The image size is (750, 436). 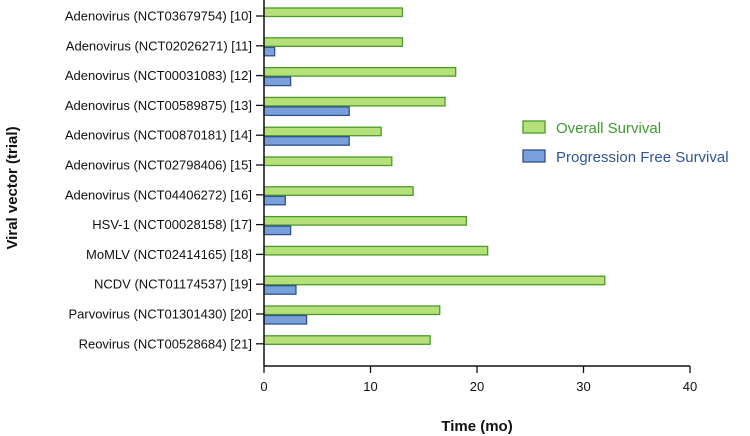 I want to click on category-label: Adenovirus (NCT04406272) [16], so click(x=158, y=194).